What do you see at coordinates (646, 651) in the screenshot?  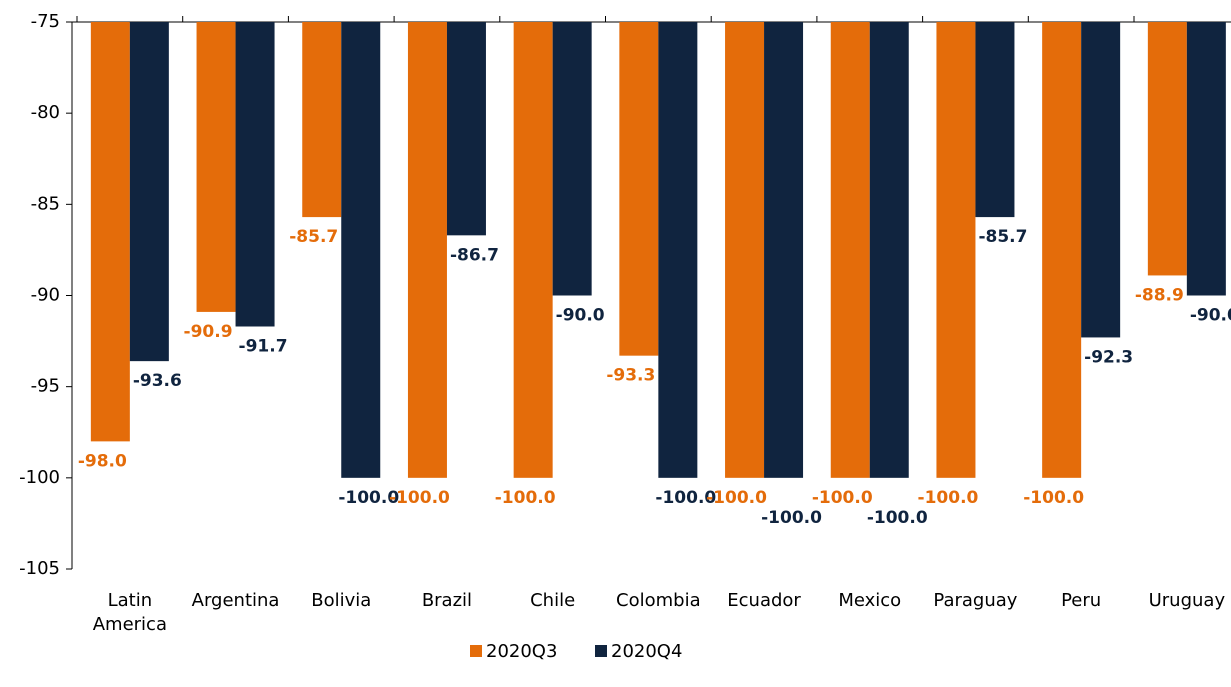 I see `legend-label: 2020Q4` at bounding box center [646, 651].